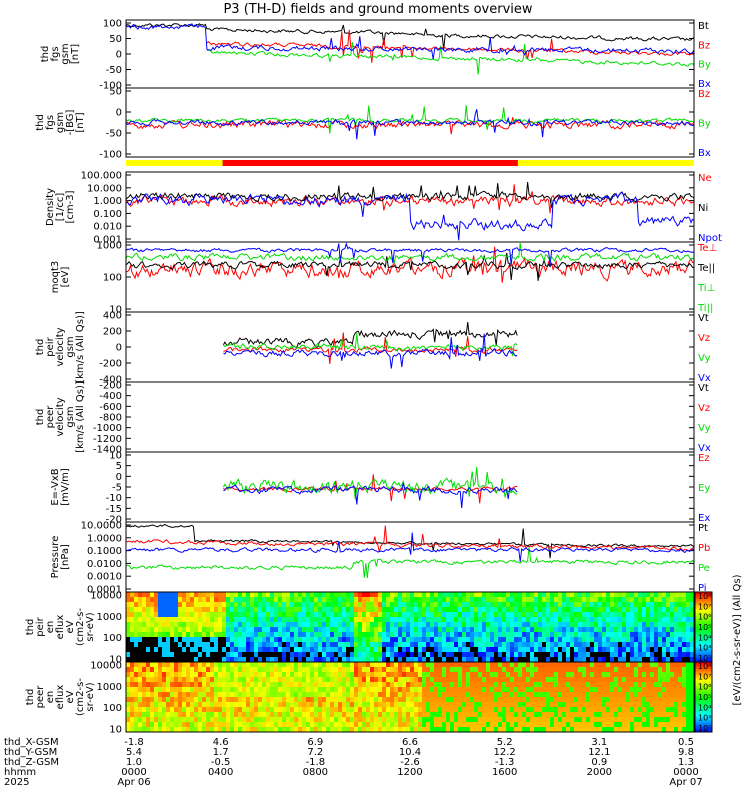 The height and width of the screenshot is (800, 750). Describe the element at coordinates (410, 195) in the screenshot. I see `series-line-Ni` at that location.